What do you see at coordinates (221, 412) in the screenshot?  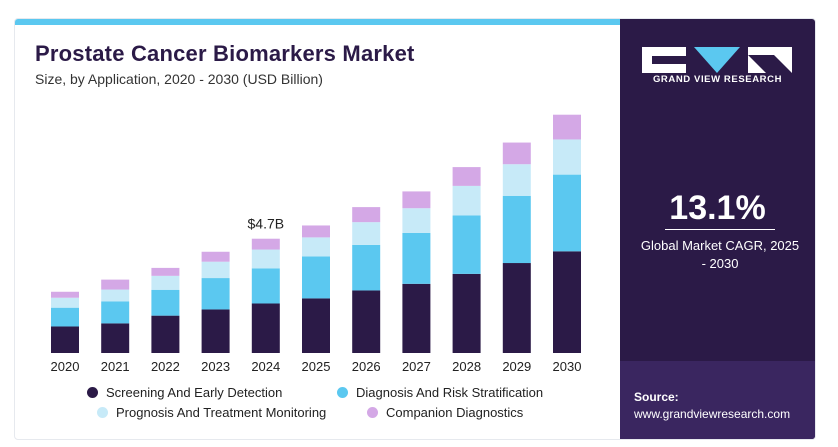 I see `legend-label: Prognosis And Treatment Monitoring` at bounding box center [221, 412].